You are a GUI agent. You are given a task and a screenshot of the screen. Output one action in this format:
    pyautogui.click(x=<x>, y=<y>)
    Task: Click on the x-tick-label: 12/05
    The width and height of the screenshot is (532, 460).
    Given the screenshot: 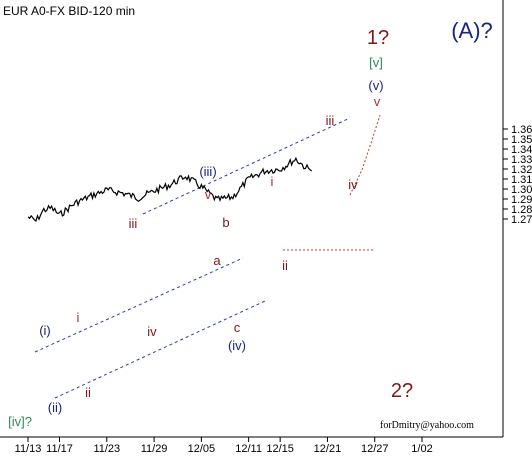 What is the action you would take?
    pyautogui.click(x=202, y=449)
    